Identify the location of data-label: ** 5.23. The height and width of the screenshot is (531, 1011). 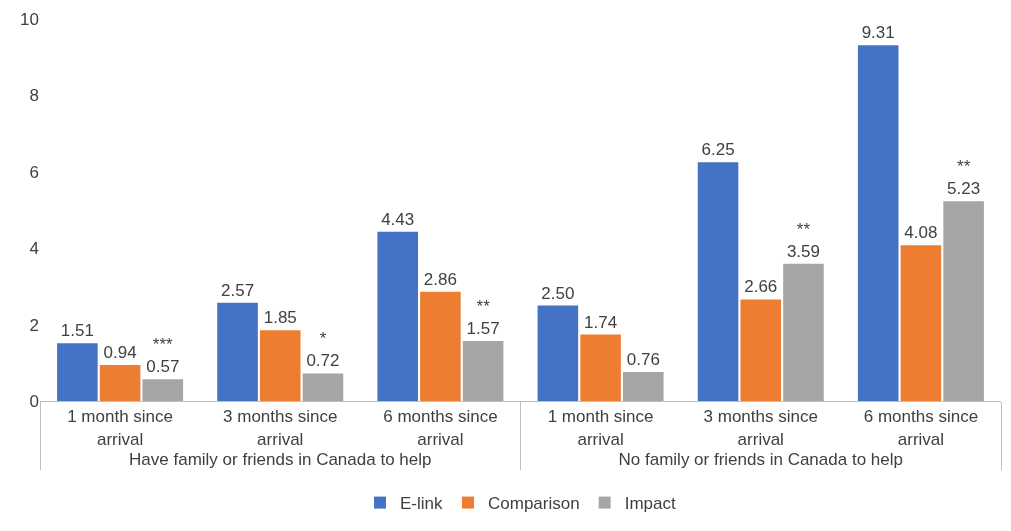
(964, 178).